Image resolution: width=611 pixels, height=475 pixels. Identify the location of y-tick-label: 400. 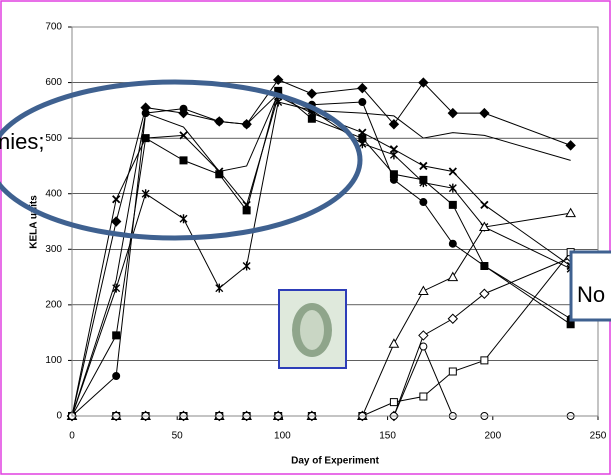
(53, 193).